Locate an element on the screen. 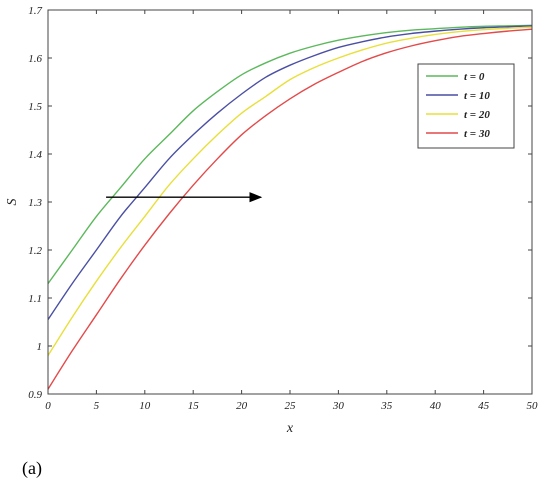 The height and width of the screenshot is (493, 550). y-tick-label: 1.4 is located at coordinates (35, 155).